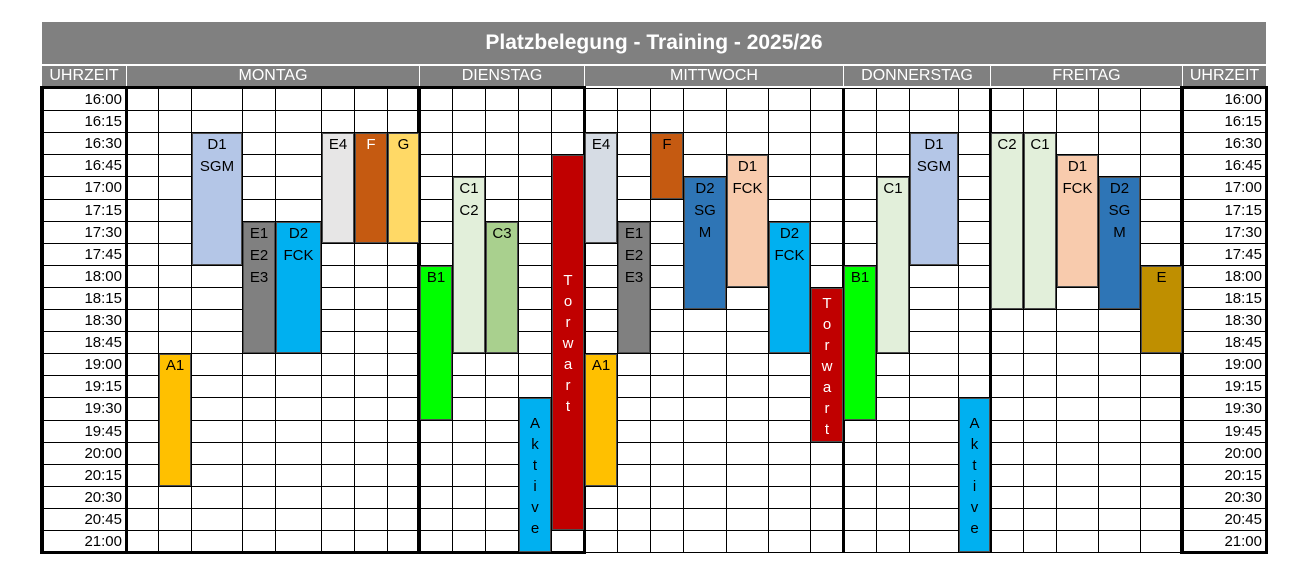  Describe the element at coordinates (103, 541) in the screenshot. I see `time-label-left: 21:00` at that location.